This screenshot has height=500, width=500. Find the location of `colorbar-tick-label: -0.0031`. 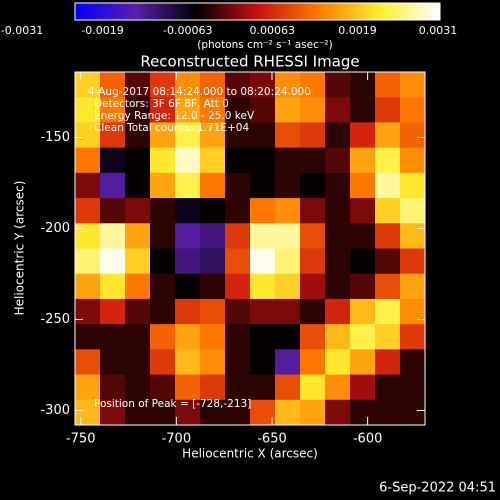

colorbar-tick-label: -0.0031 is located at coordinates (22, 30).